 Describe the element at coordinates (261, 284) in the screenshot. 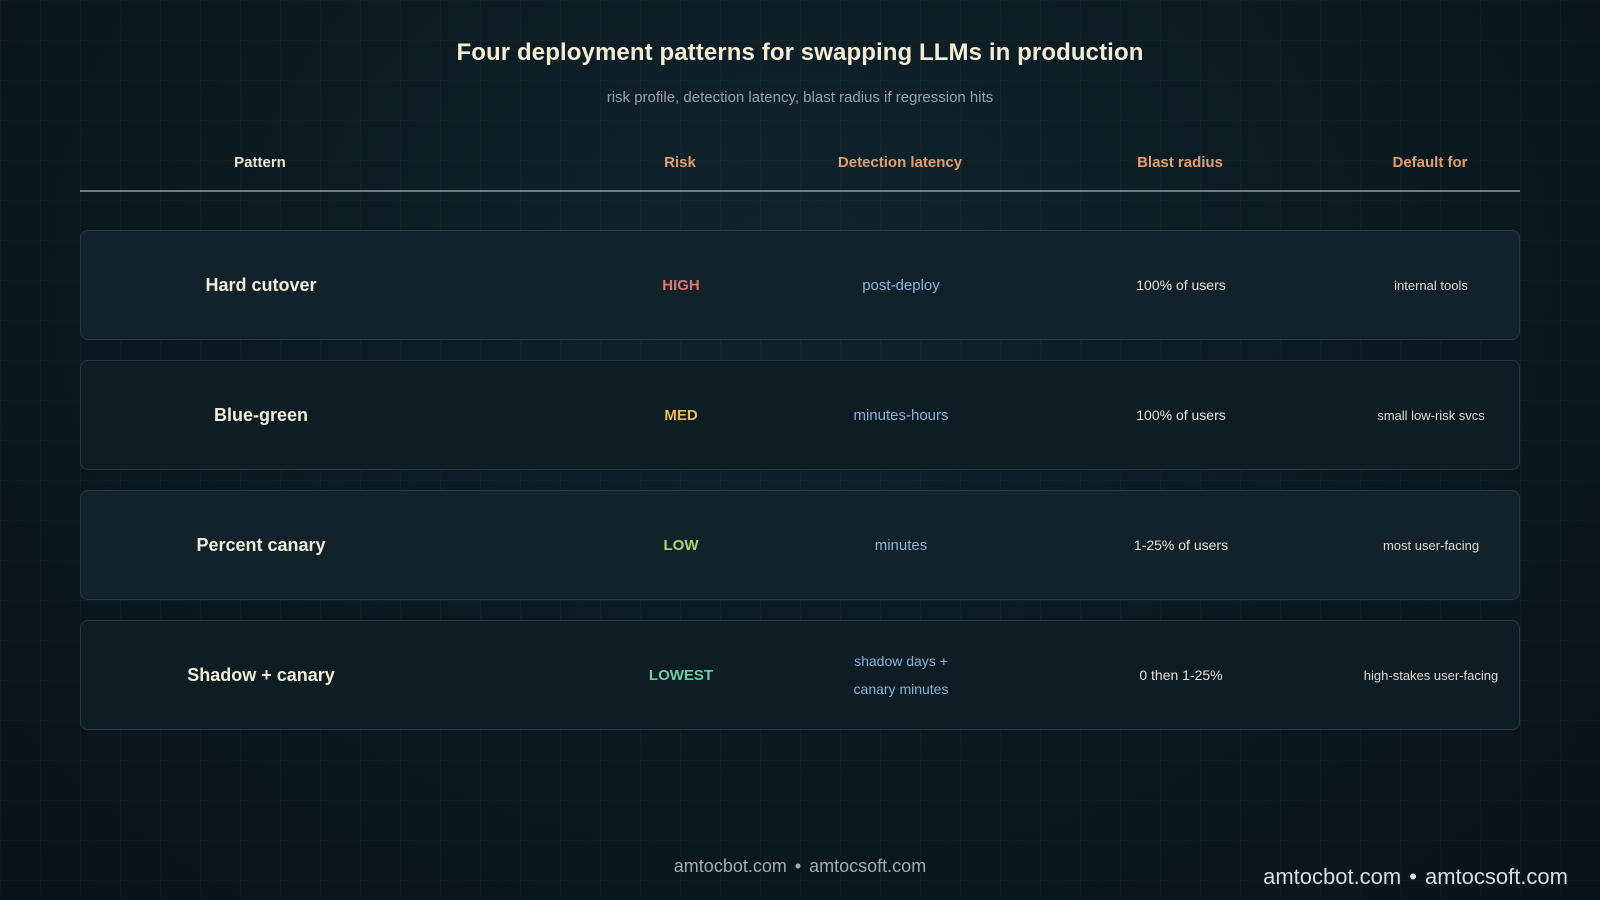

I see `pattern-name: Hard cutover` at that location.